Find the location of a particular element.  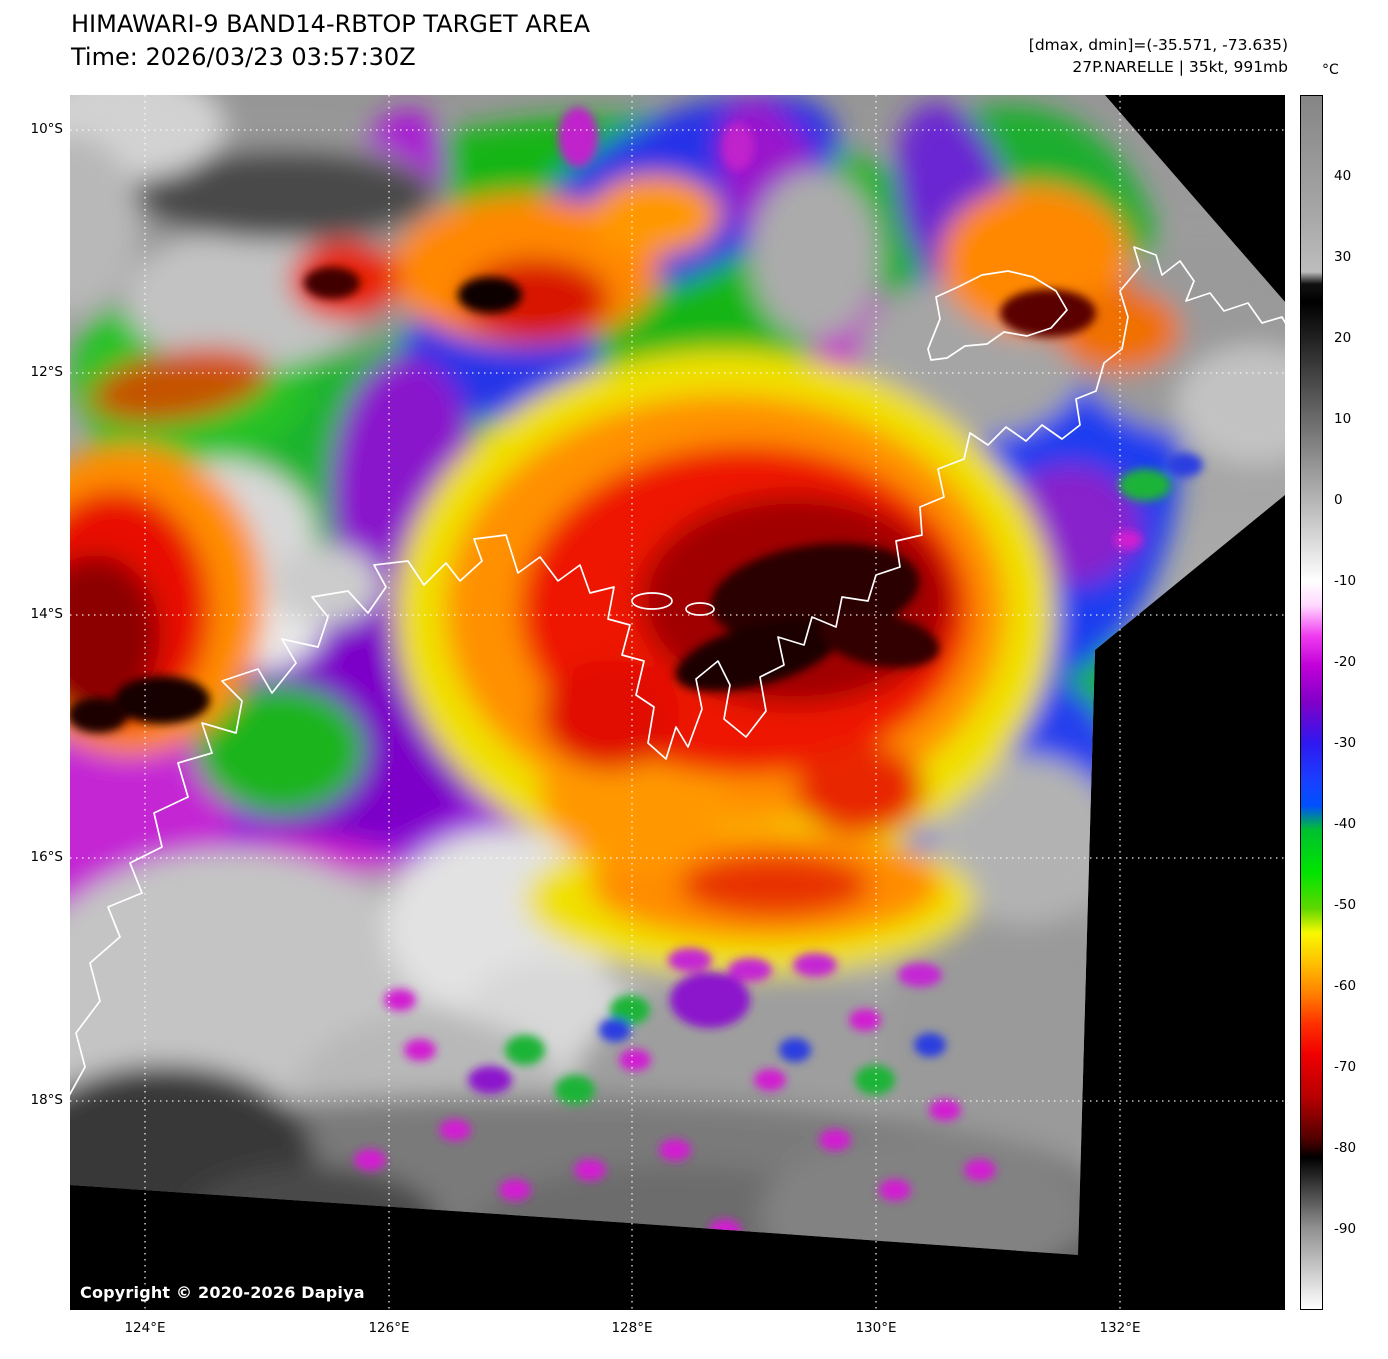

lon-tick-label: 130°E is located at coordinates (876, 1328).